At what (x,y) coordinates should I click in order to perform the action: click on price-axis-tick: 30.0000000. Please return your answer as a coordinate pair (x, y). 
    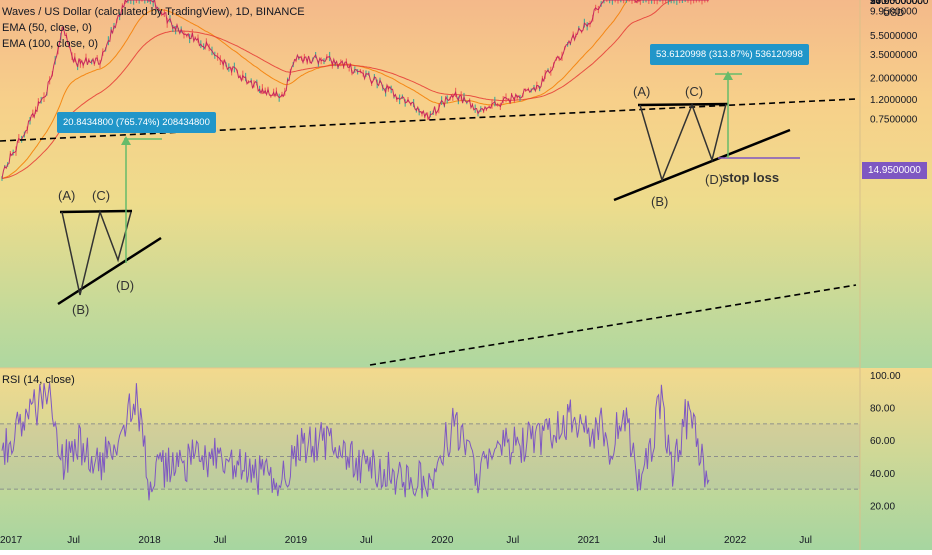
    Looking at the image, I should click on (896, 3).